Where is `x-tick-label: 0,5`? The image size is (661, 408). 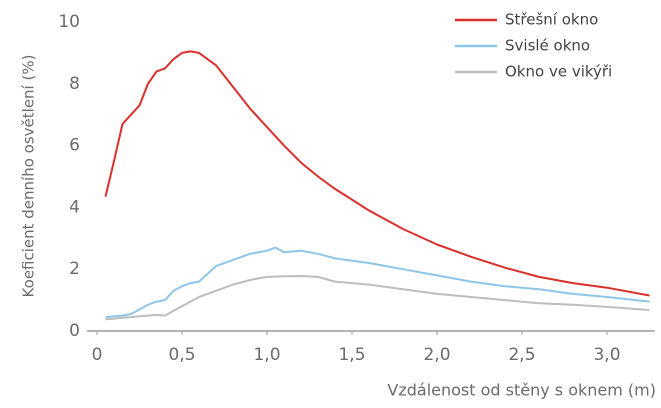 x-tick-label: 0,5 is located at coordinates (181, 355).